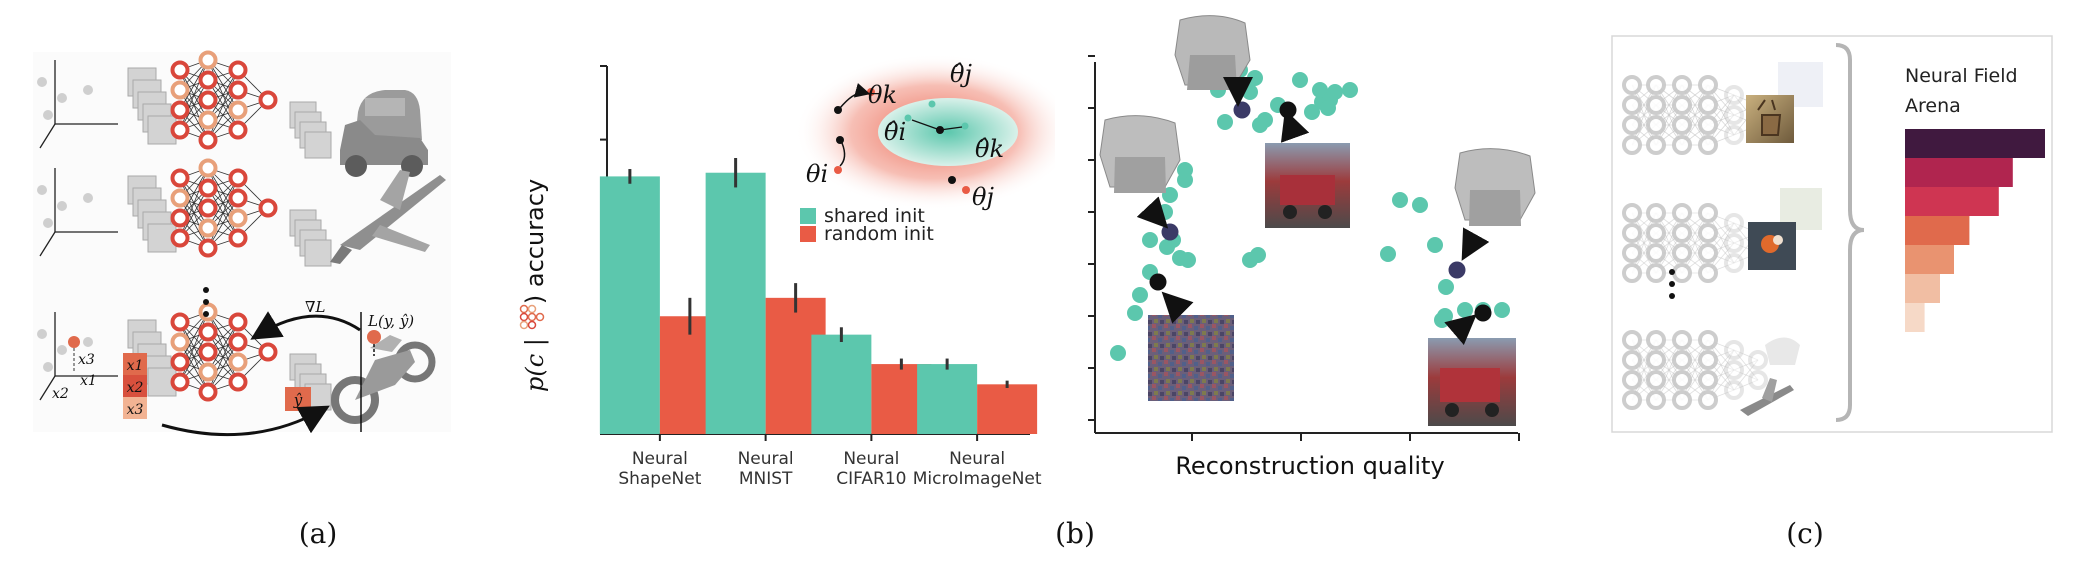  What do you see at coordinates (1007, 409) in the screenshot?
I see `bar-random` at bounding box center [1007, 409].